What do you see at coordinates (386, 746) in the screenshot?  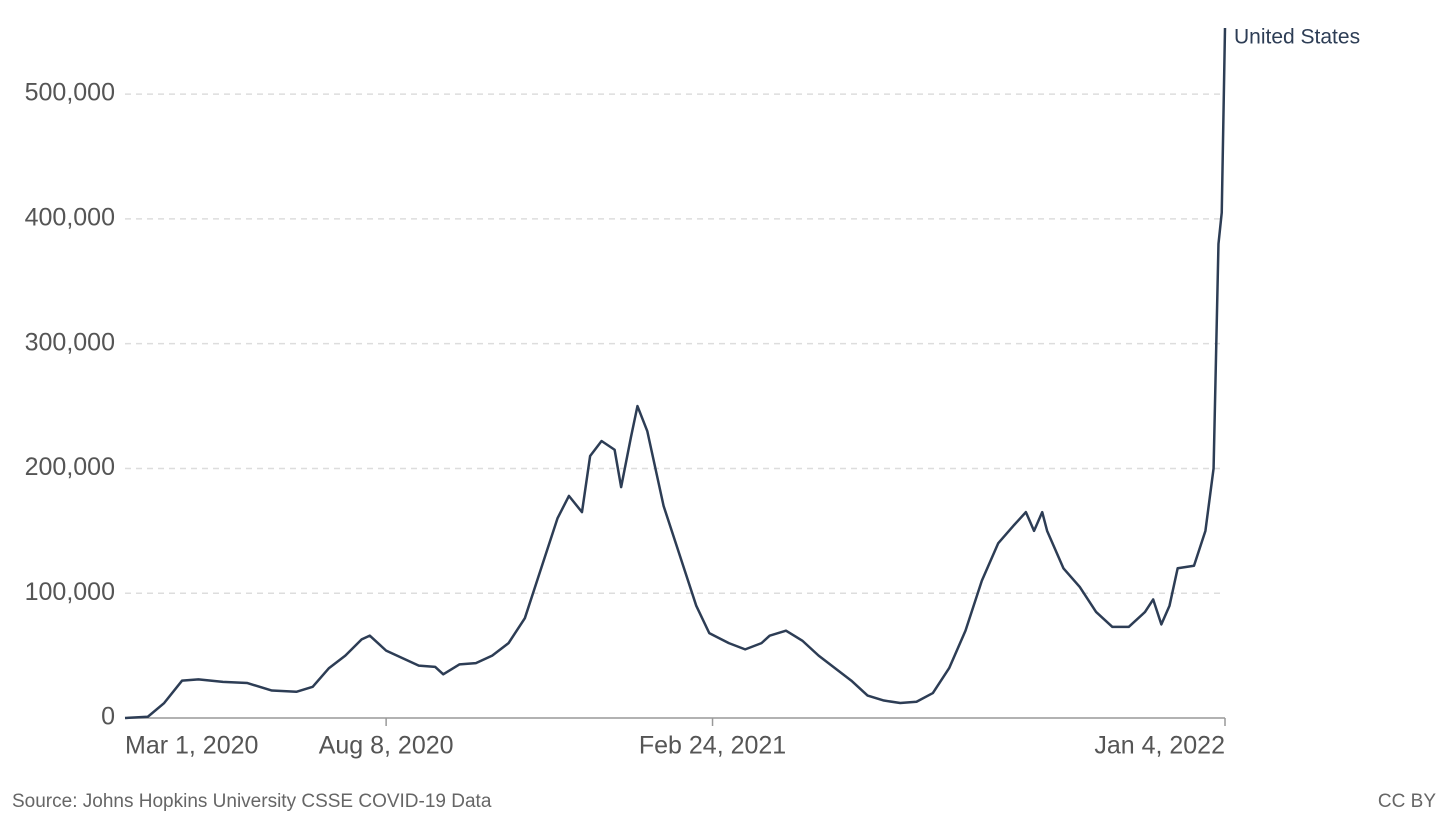 I see `x-tick-label: Aug 8, 2020` at bounding box center [386, 746].